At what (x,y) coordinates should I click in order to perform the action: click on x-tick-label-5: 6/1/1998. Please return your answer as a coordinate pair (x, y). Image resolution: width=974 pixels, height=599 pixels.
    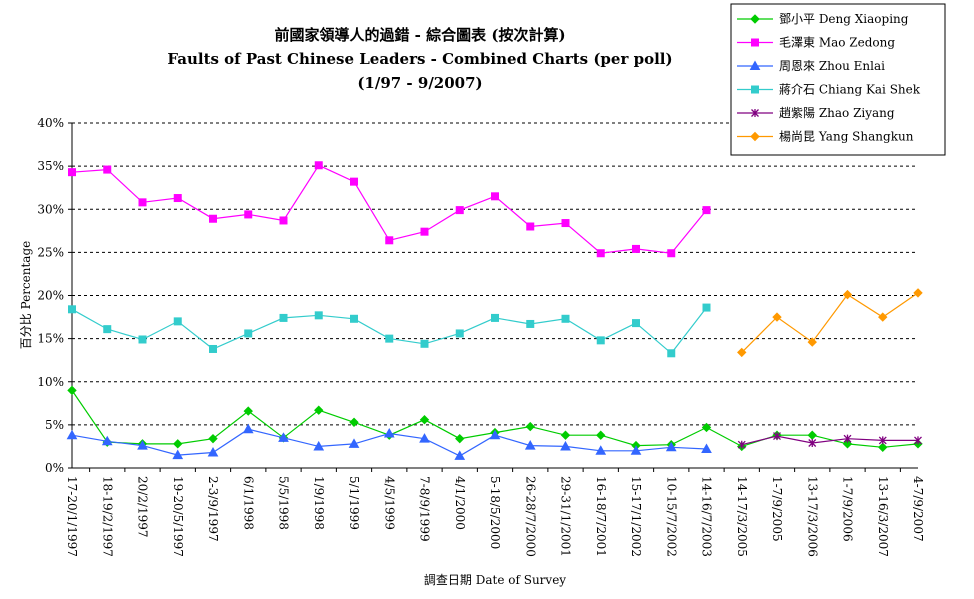
    Looking at the image, I should click on (248, 503).